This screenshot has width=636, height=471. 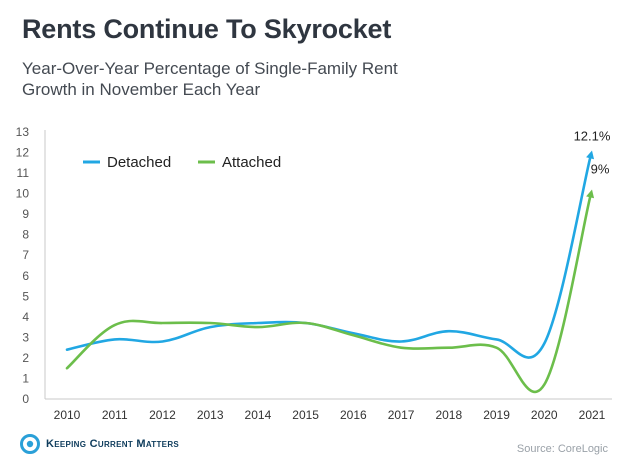 What do you see at coordinates (562, 449) in the screenshot?
I see `source-note: Source: CoreLogic` at bounding box center [562, 449].